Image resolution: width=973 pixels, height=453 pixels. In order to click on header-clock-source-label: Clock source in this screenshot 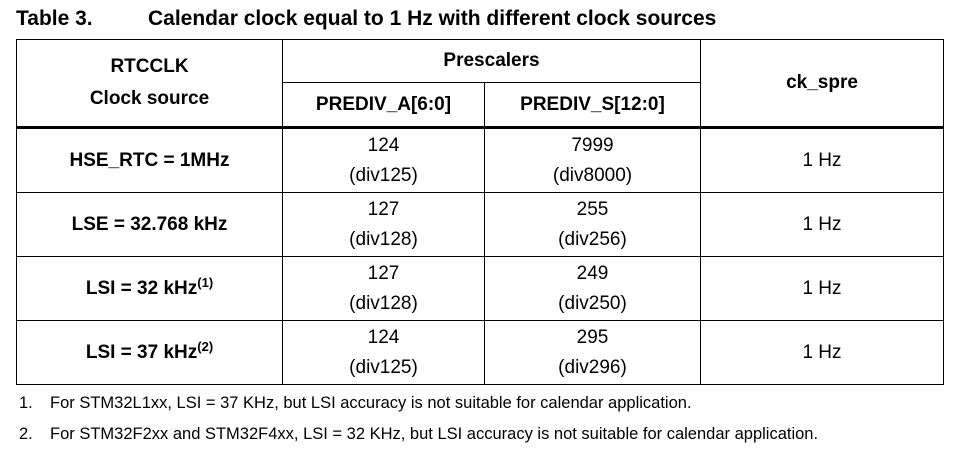, I will do `click(149, 98)`.